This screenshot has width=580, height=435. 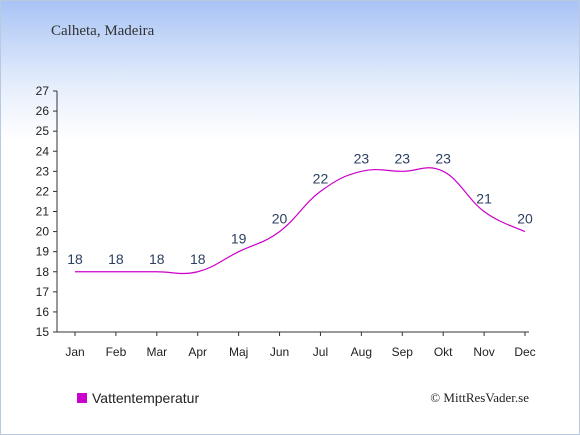 What do you see at coordinates (43, 151) in the screenshot?
I see `y-tick-label: 24` at bounding box center [43, 151].